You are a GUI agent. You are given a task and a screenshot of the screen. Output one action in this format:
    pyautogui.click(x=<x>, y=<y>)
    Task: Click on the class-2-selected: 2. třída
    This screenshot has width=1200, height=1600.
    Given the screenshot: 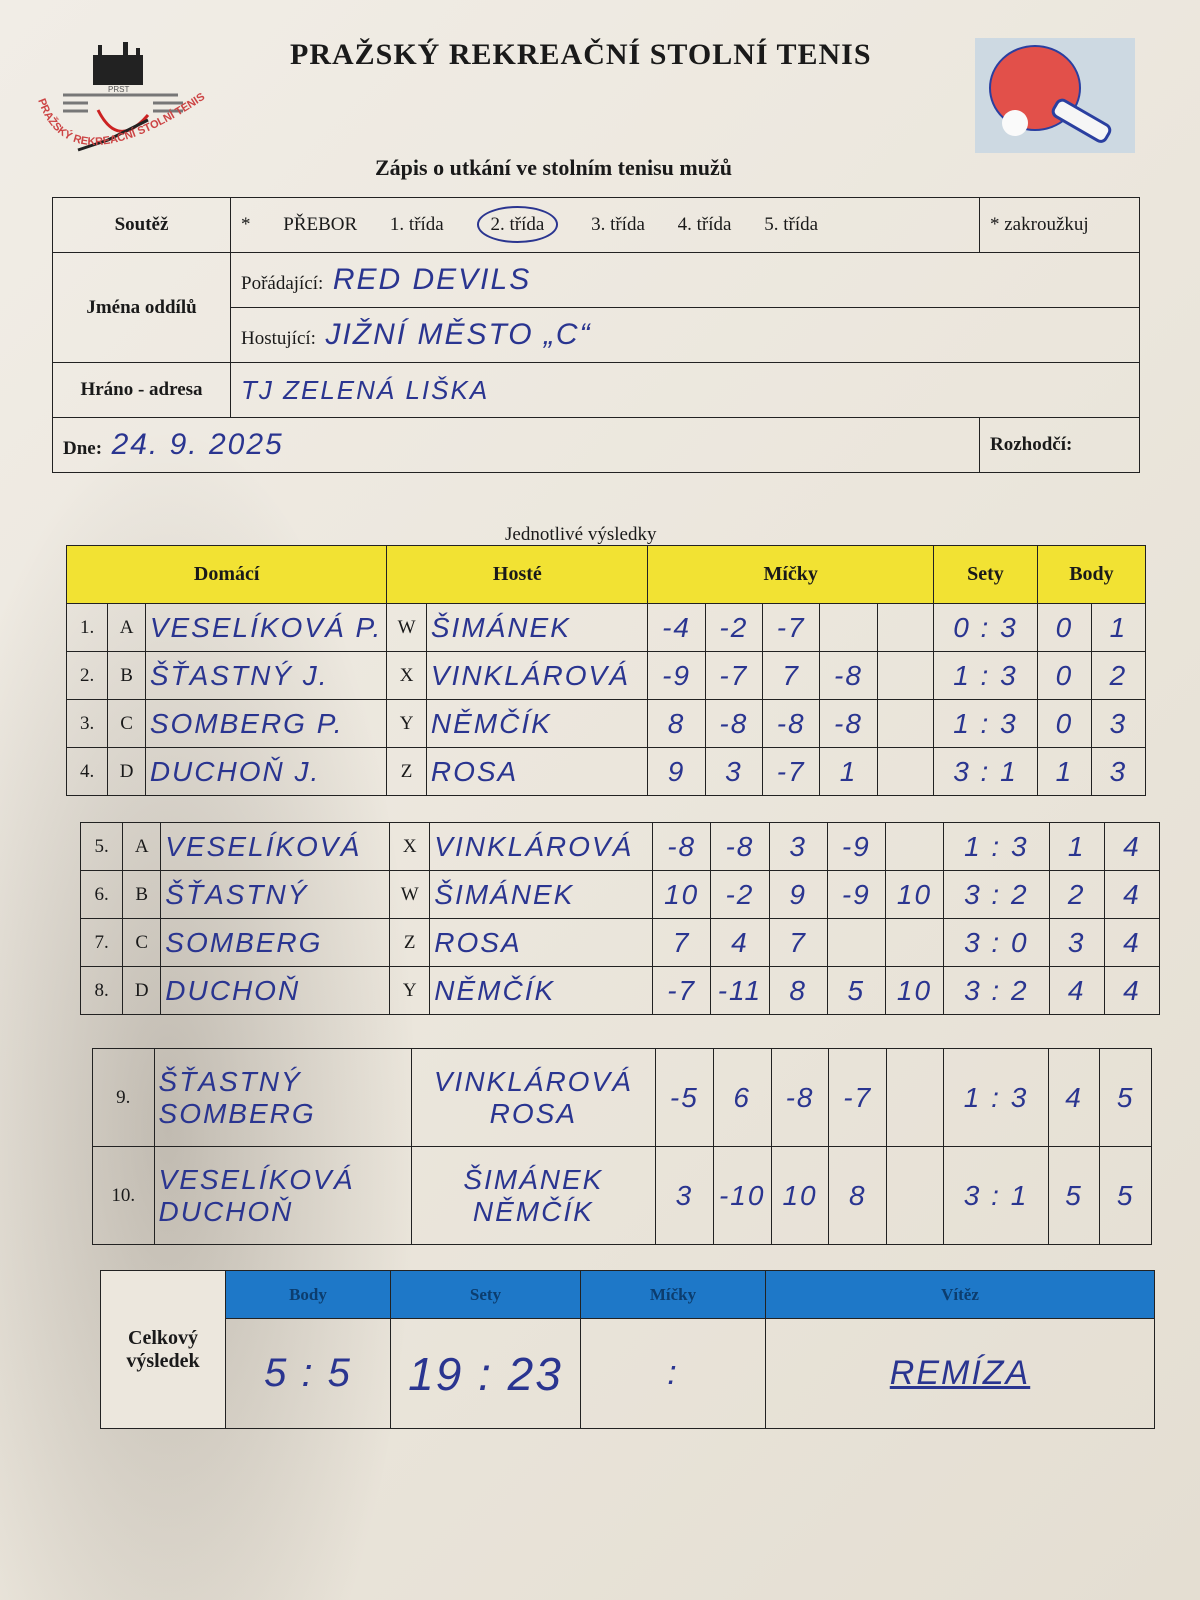 What is the action you would take?
    pyautogui.click(x=517, y=224)
    